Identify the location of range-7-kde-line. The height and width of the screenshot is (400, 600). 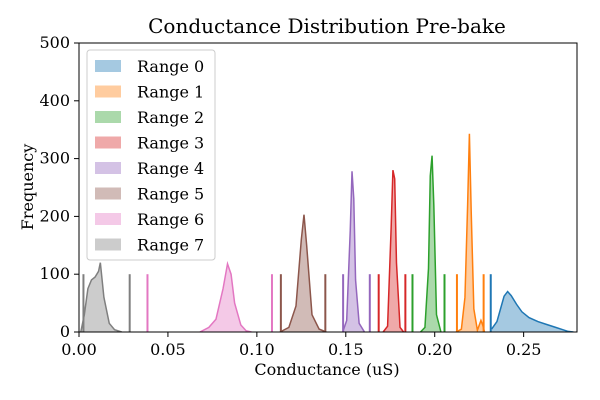
(101, 297).